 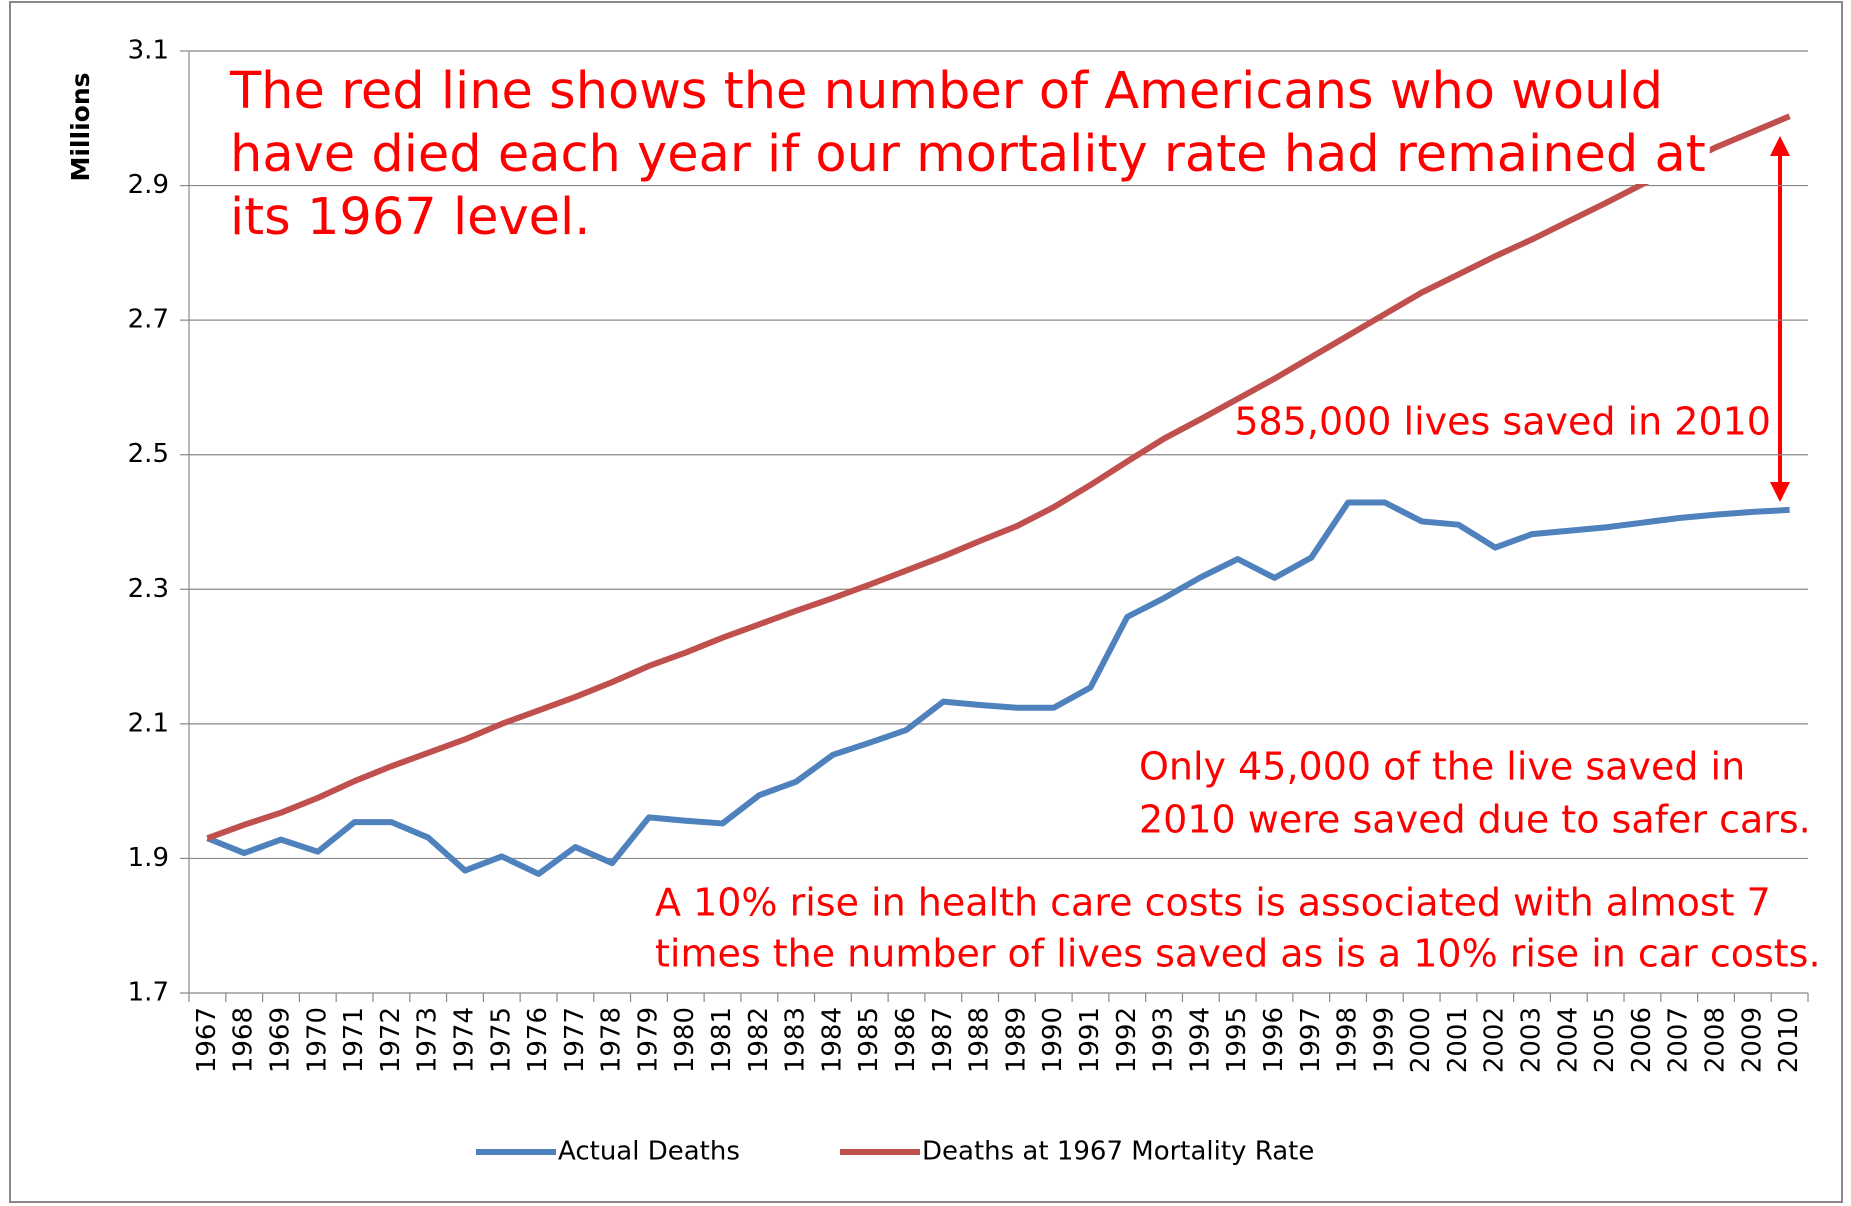 What do you see at coordinates (148, 589) in the screenshot?
I see `y-tick-label: 2.3` at bounding box center [148, 589].